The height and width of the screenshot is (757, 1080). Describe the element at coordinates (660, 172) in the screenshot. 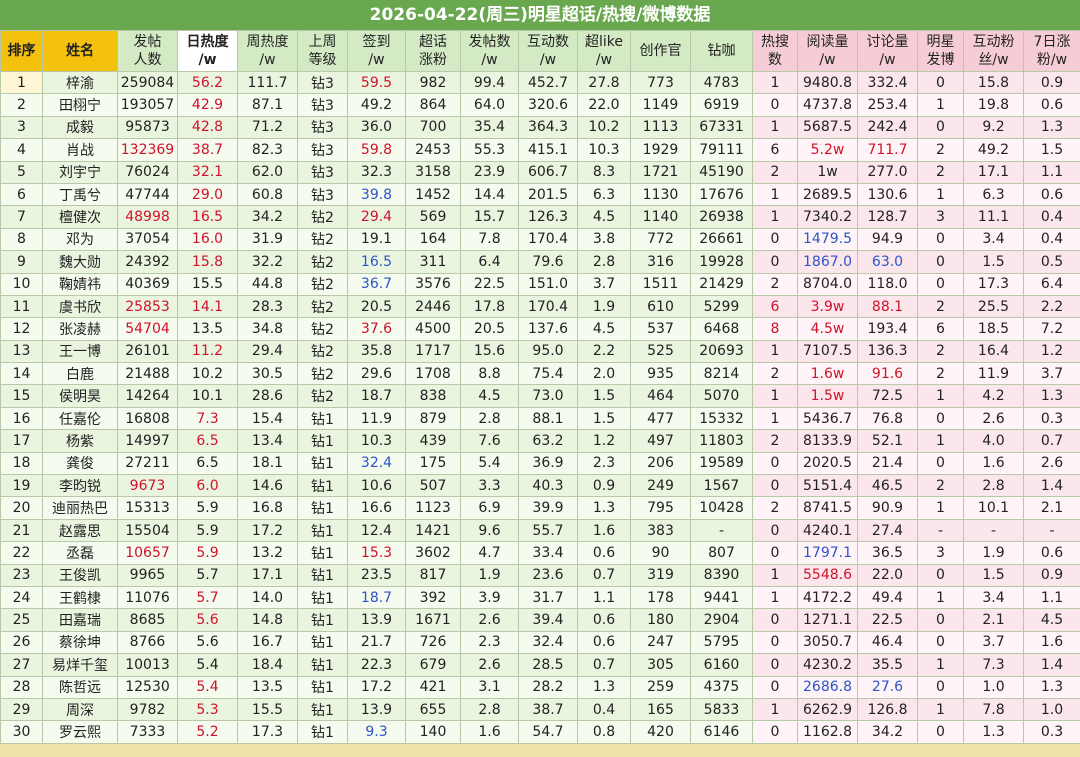

I see `cell: 1721` at that location.